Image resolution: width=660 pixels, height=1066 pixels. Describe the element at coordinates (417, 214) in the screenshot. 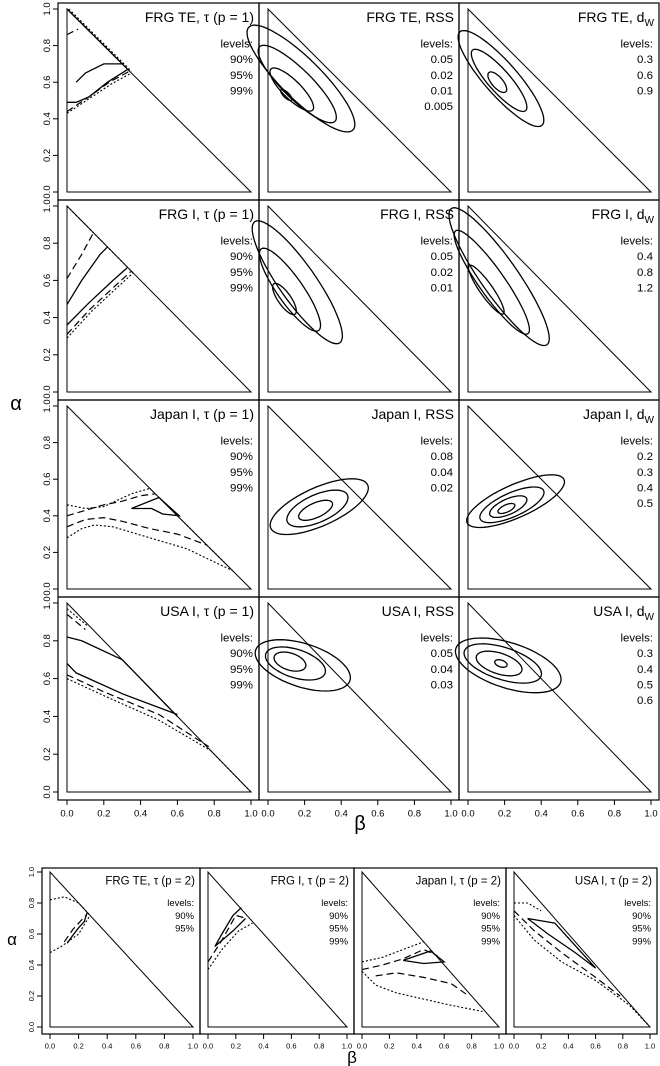

I see `panel-title: FRG I, RSS` at that location.